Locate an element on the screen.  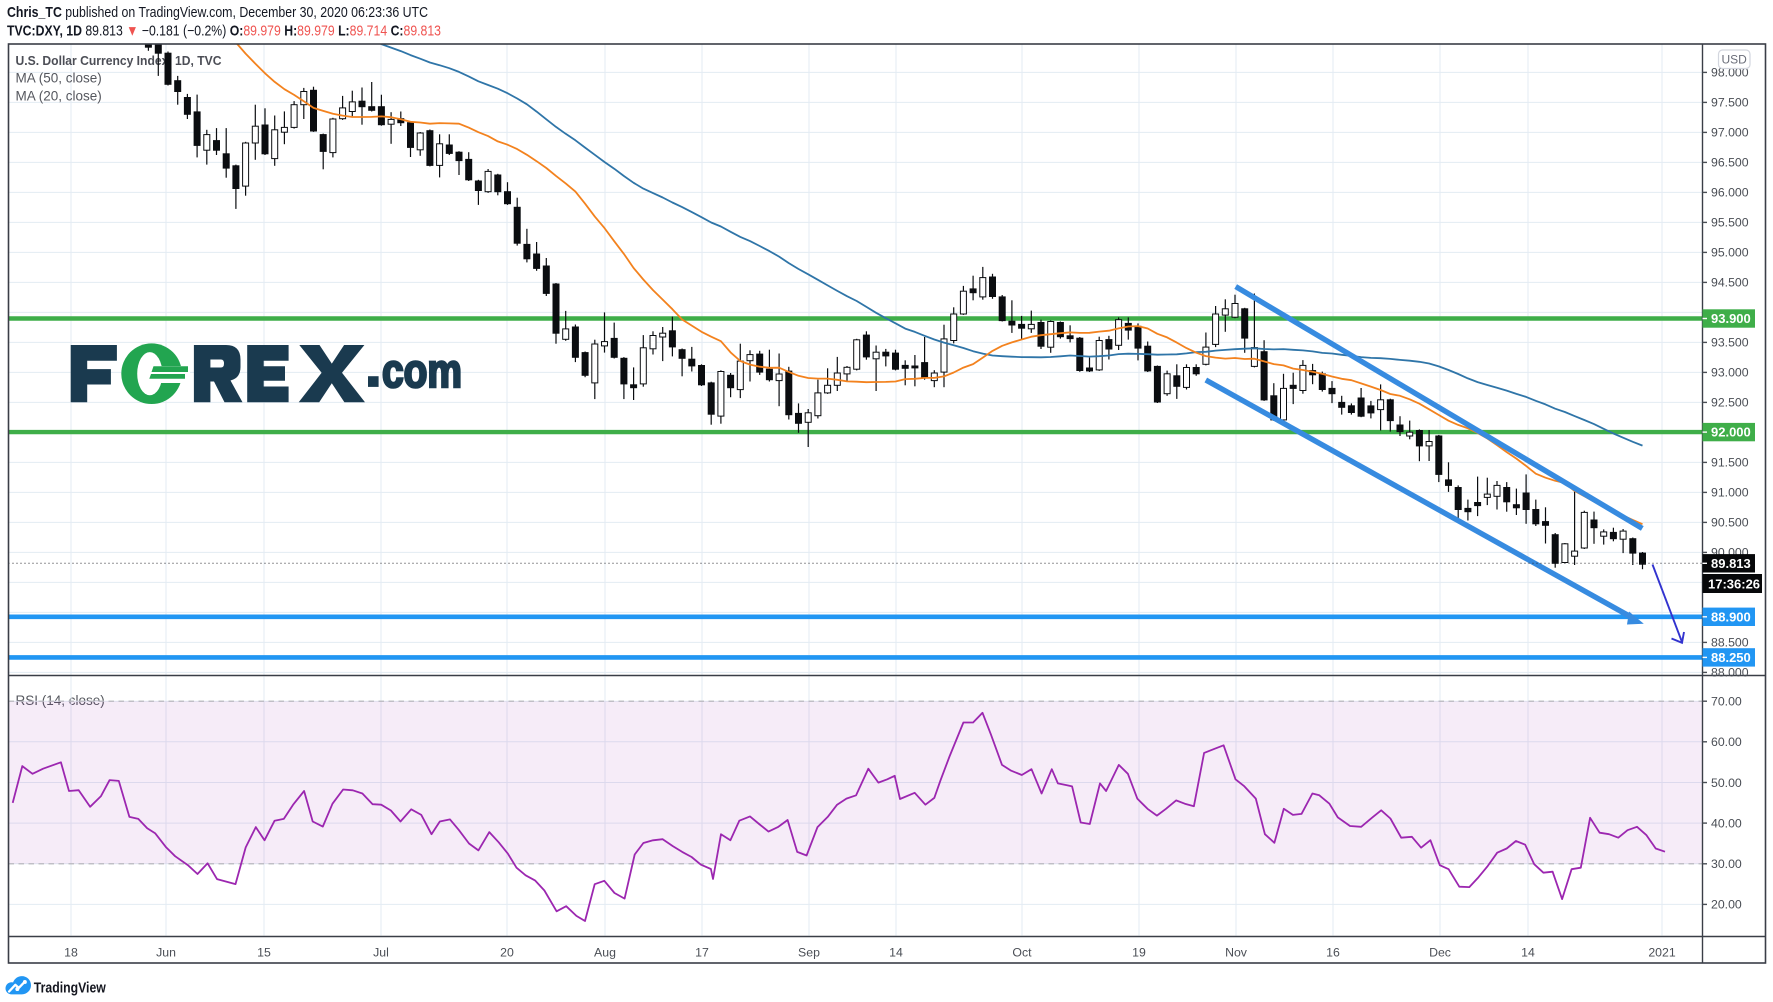
svg-text: 88.000 is located at coordinates (1730, 673).